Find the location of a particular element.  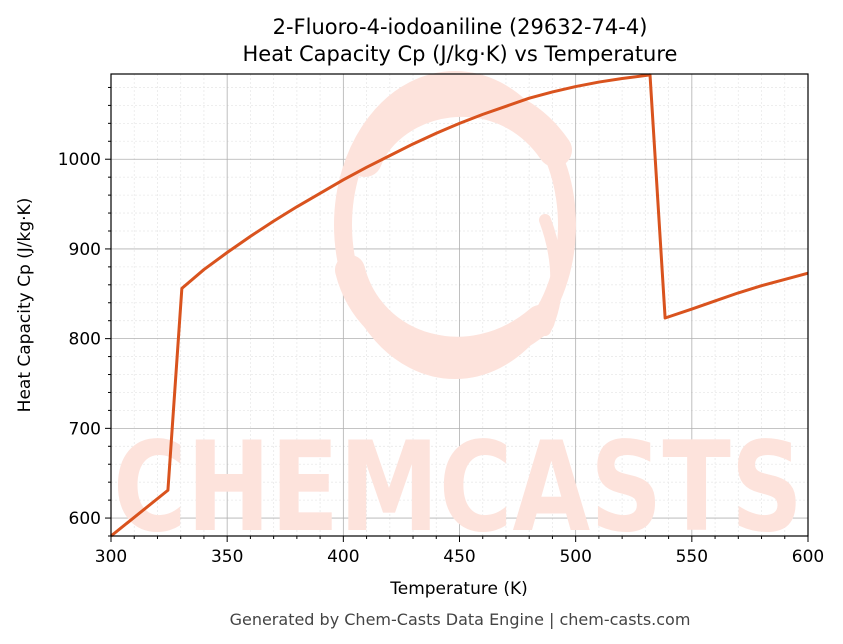

y-axis-ticks: 600 700 800 900 1000 is located at coordinates (84, 311).